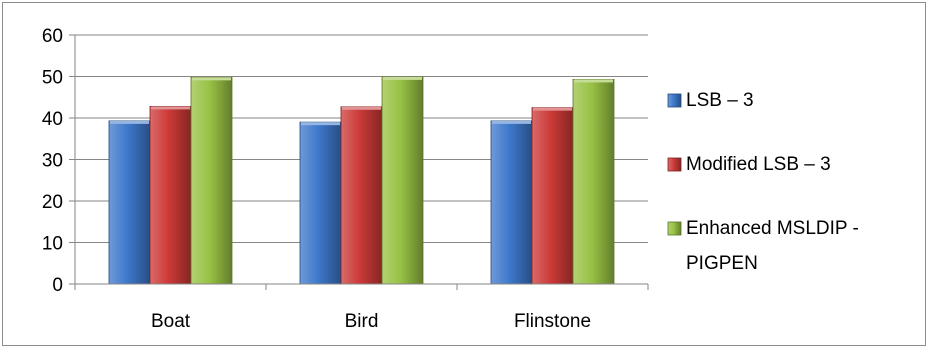 This screenshot has height=350, width=930. Describe the element at coordinates (720, 100) in the screenshot. I see `legend-label: LSB – 3` at that location.